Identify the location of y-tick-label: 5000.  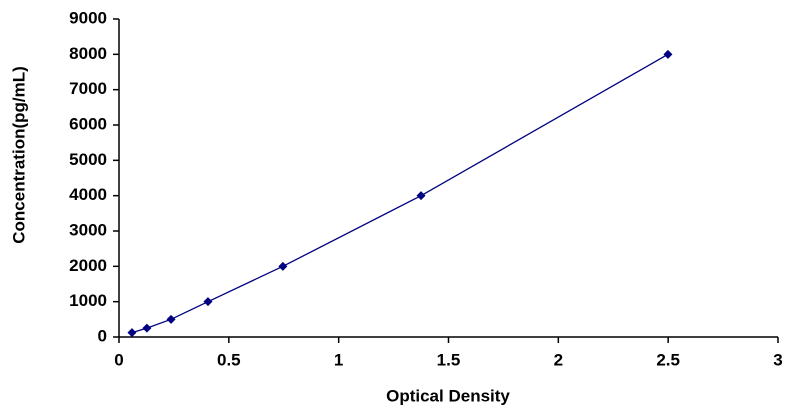
(88, 159).